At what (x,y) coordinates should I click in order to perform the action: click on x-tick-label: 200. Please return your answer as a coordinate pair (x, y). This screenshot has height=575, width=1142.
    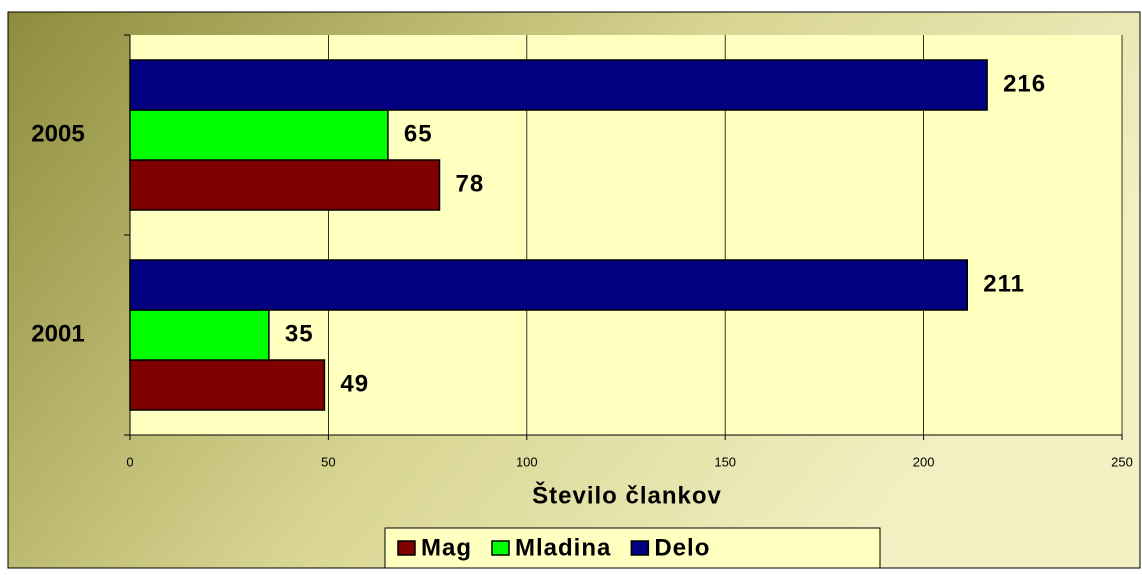
    Looking at the image, I should click on (924, 461).